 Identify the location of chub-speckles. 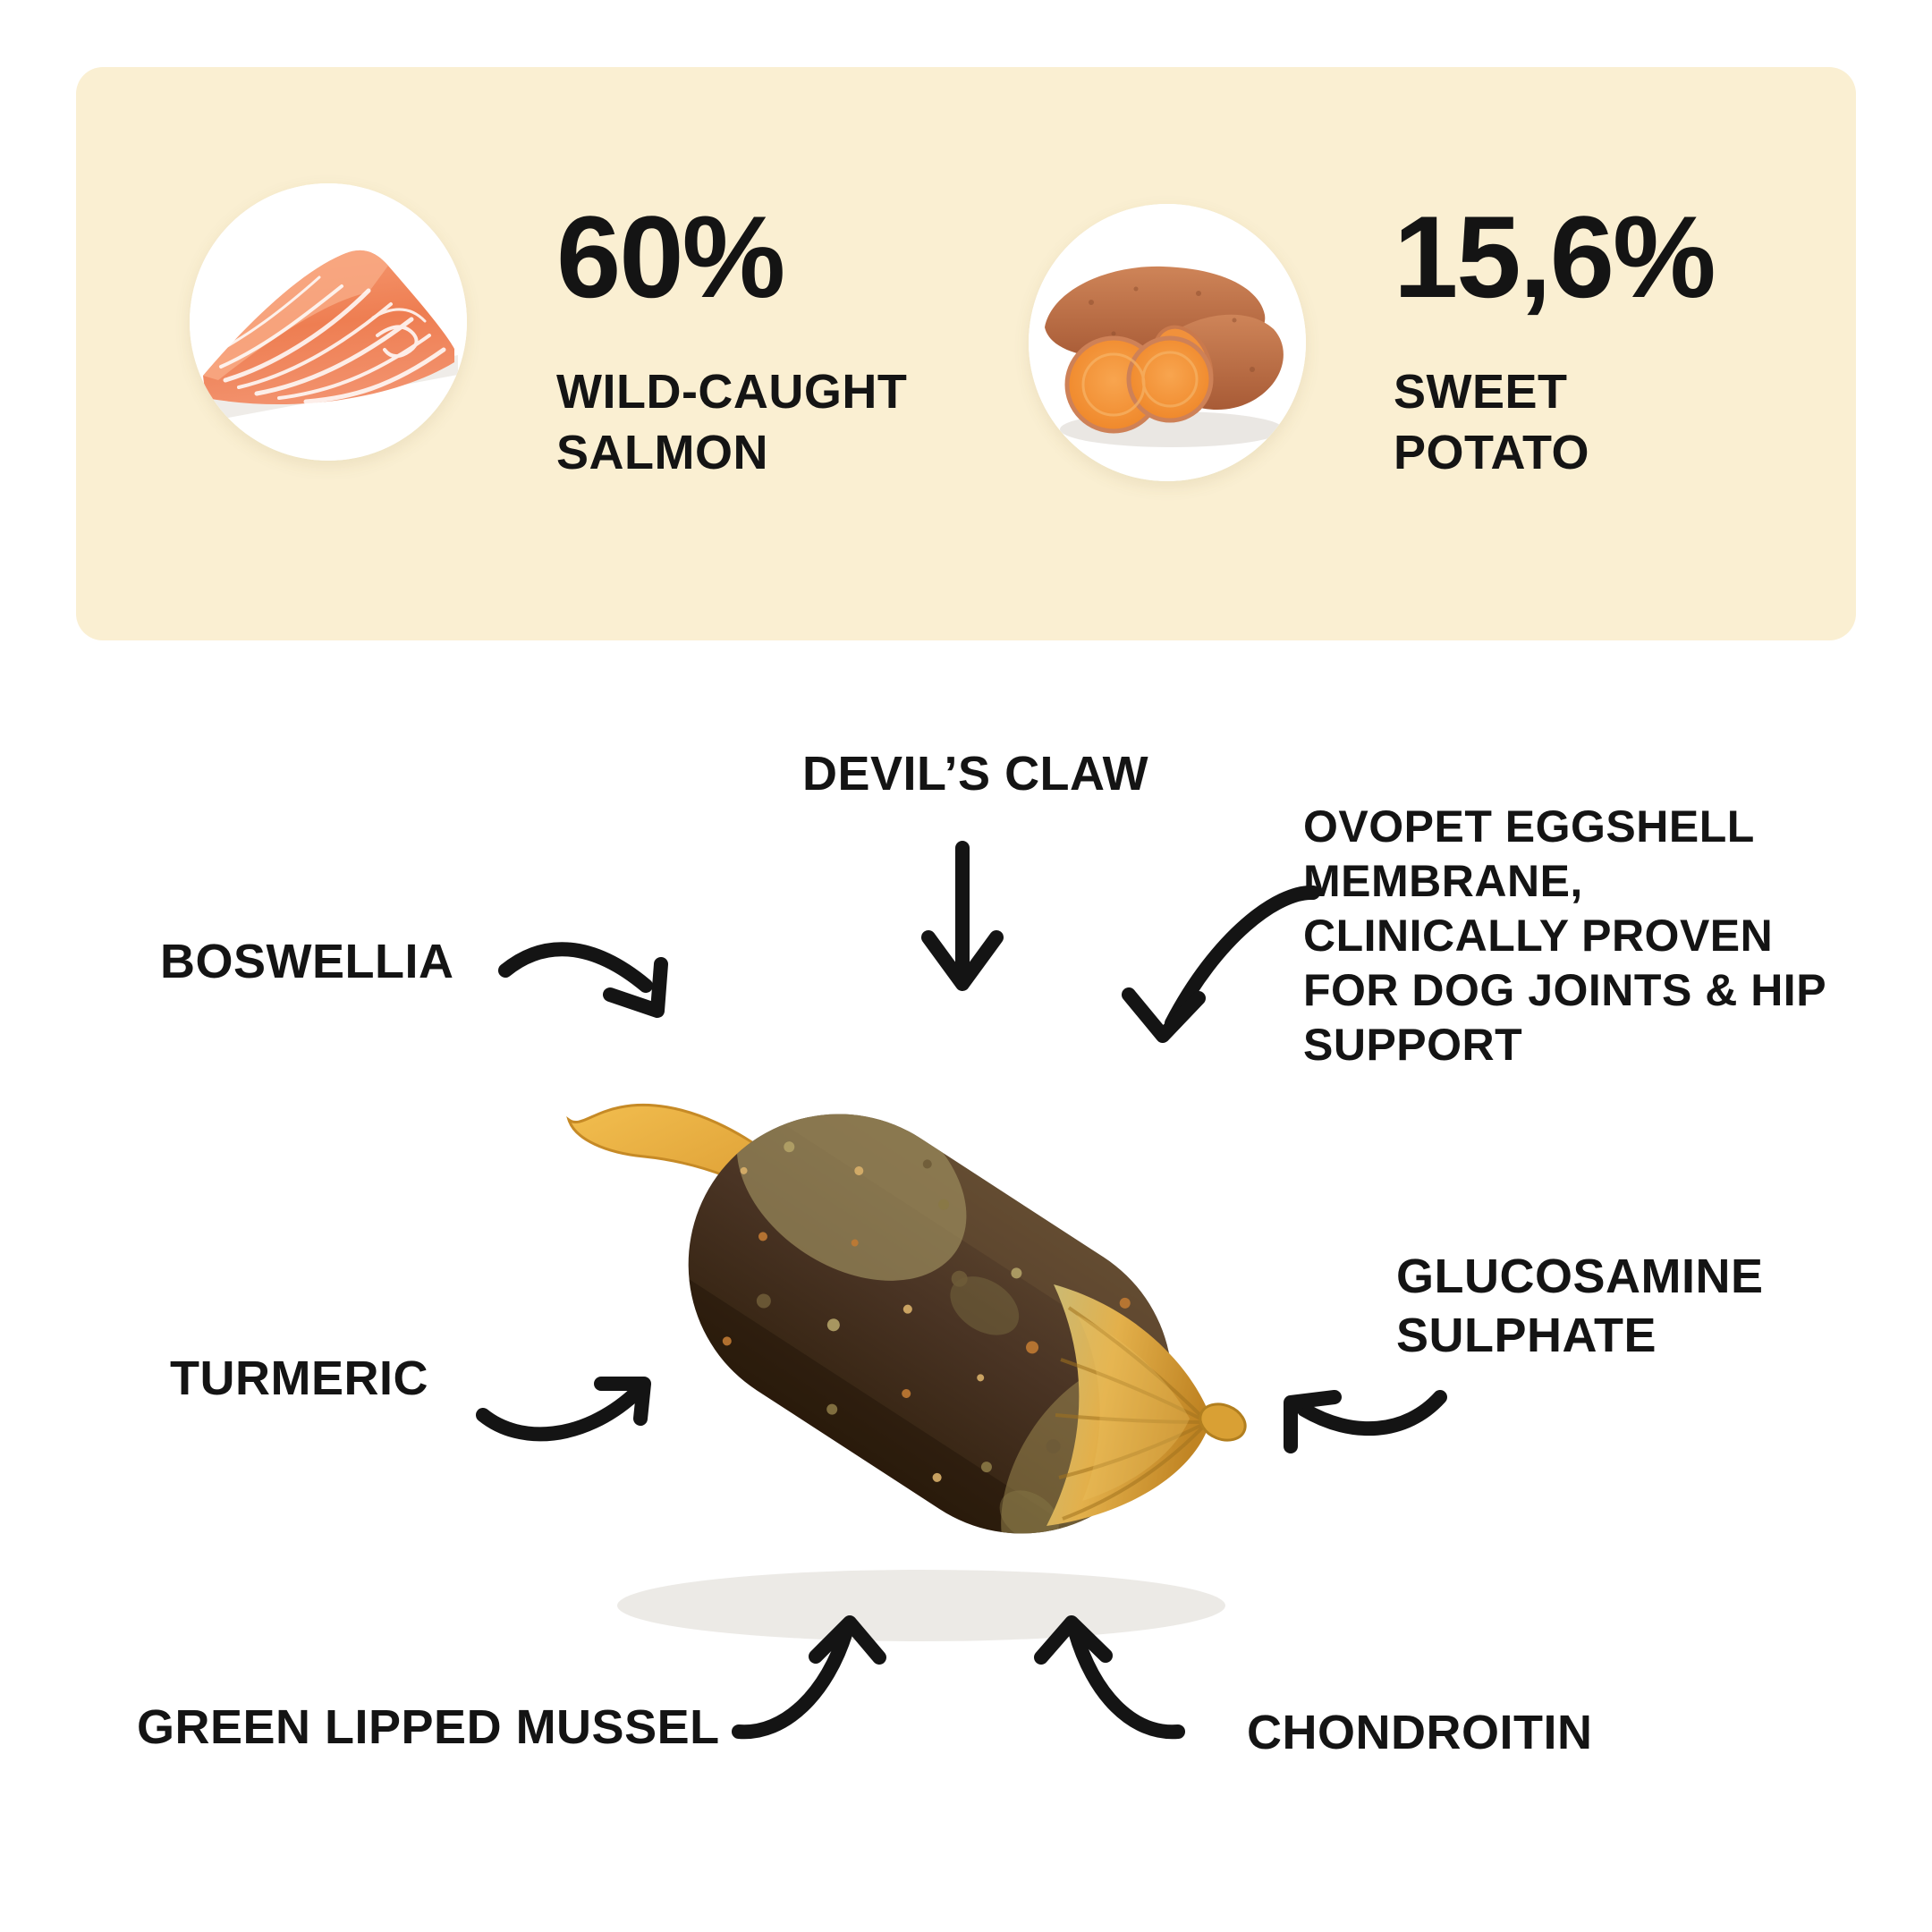
(940, 1323).